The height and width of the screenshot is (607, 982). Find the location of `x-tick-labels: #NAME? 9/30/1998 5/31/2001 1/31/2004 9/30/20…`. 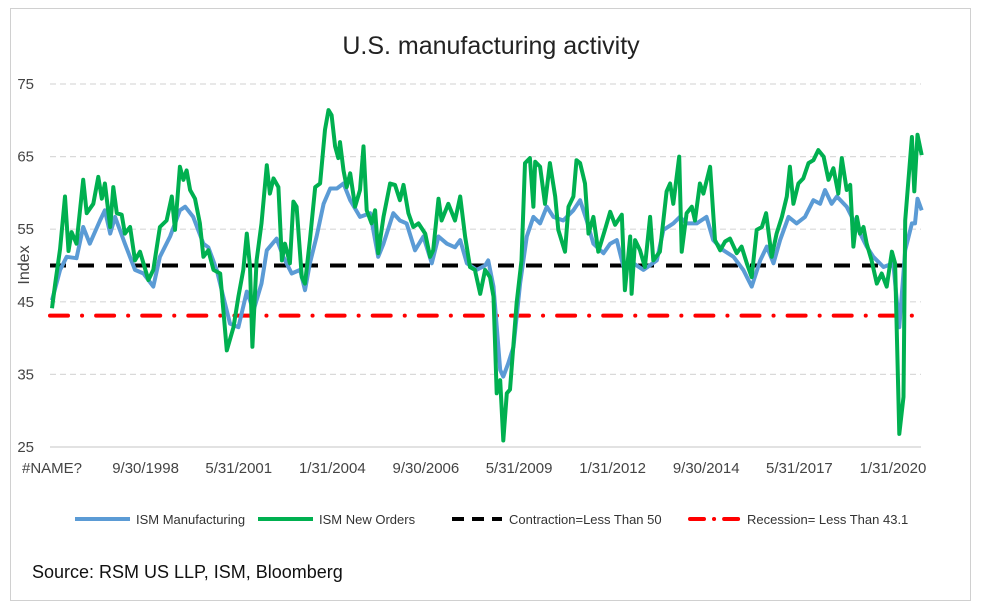

x-tick-labels: #NAME? 9/30/1998 5/31/2001 1/31/2004 9/30/20… is located at coordinates (474, 468).